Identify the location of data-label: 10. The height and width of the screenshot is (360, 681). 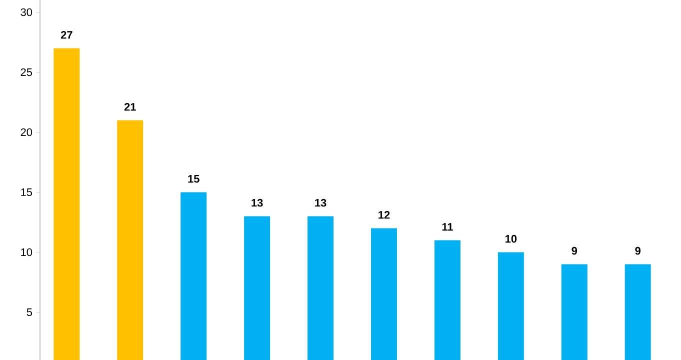
(511, 238).